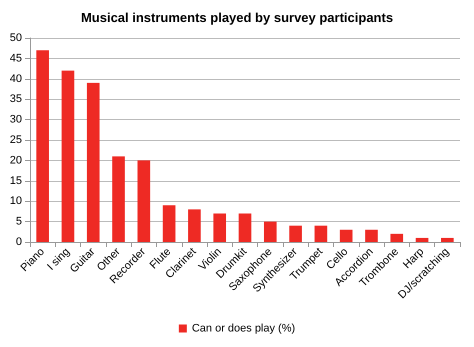  I want to click on y-tick-label: 50, so click(16, 38).